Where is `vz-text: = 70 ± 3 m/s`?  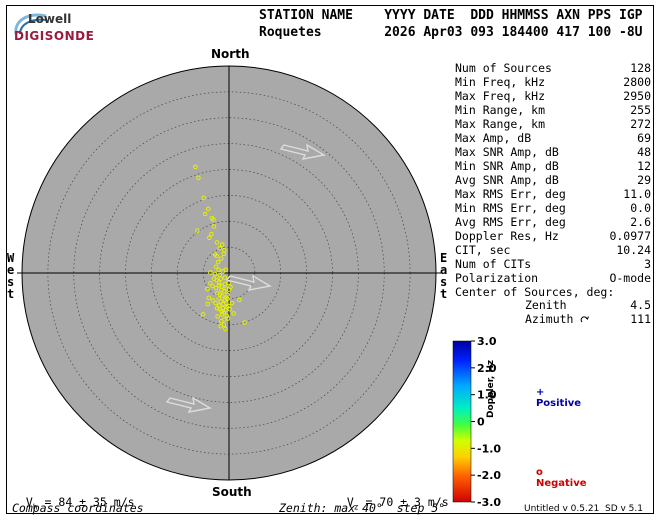
vz-text: = 70 ± 3 m/s is located at coordinates (403, 502).